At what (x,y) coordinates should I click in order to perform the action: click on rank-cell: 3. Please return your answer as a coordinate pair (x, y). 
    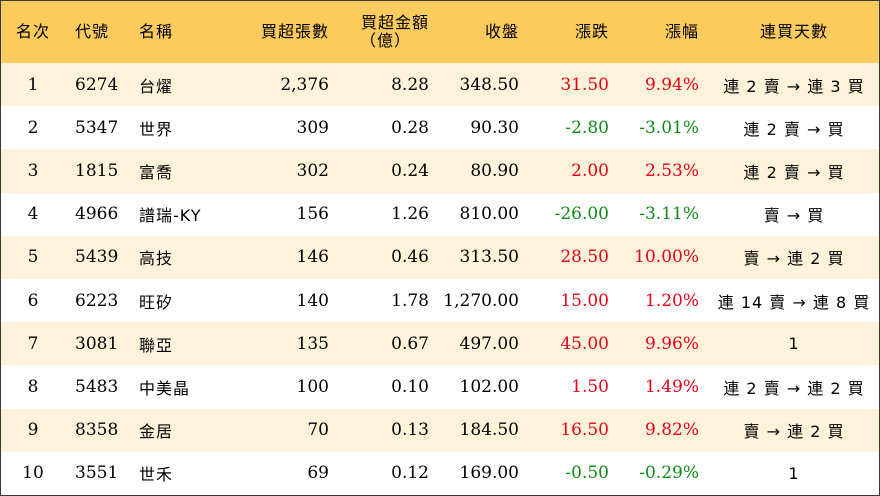
    Looking at the image, I should click on (33, 170).